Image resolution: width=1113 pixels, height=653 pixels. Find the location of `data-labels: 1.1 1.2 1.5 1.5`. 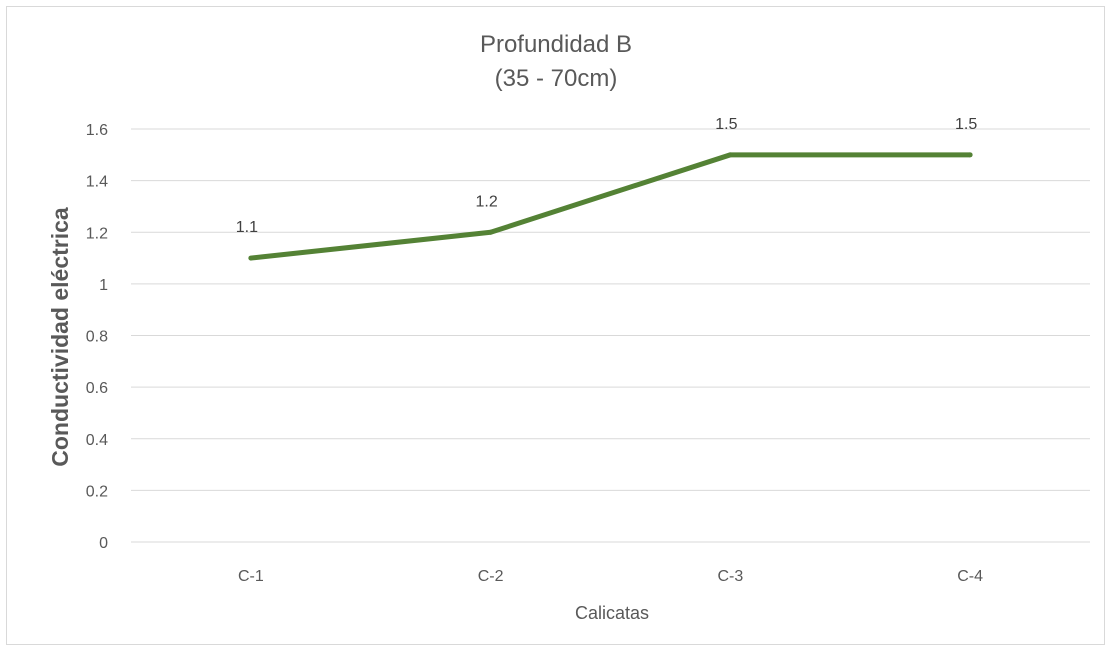

data-labels: 1.1 1.2 1.5 1.5 is located at coordinates (607, 176).